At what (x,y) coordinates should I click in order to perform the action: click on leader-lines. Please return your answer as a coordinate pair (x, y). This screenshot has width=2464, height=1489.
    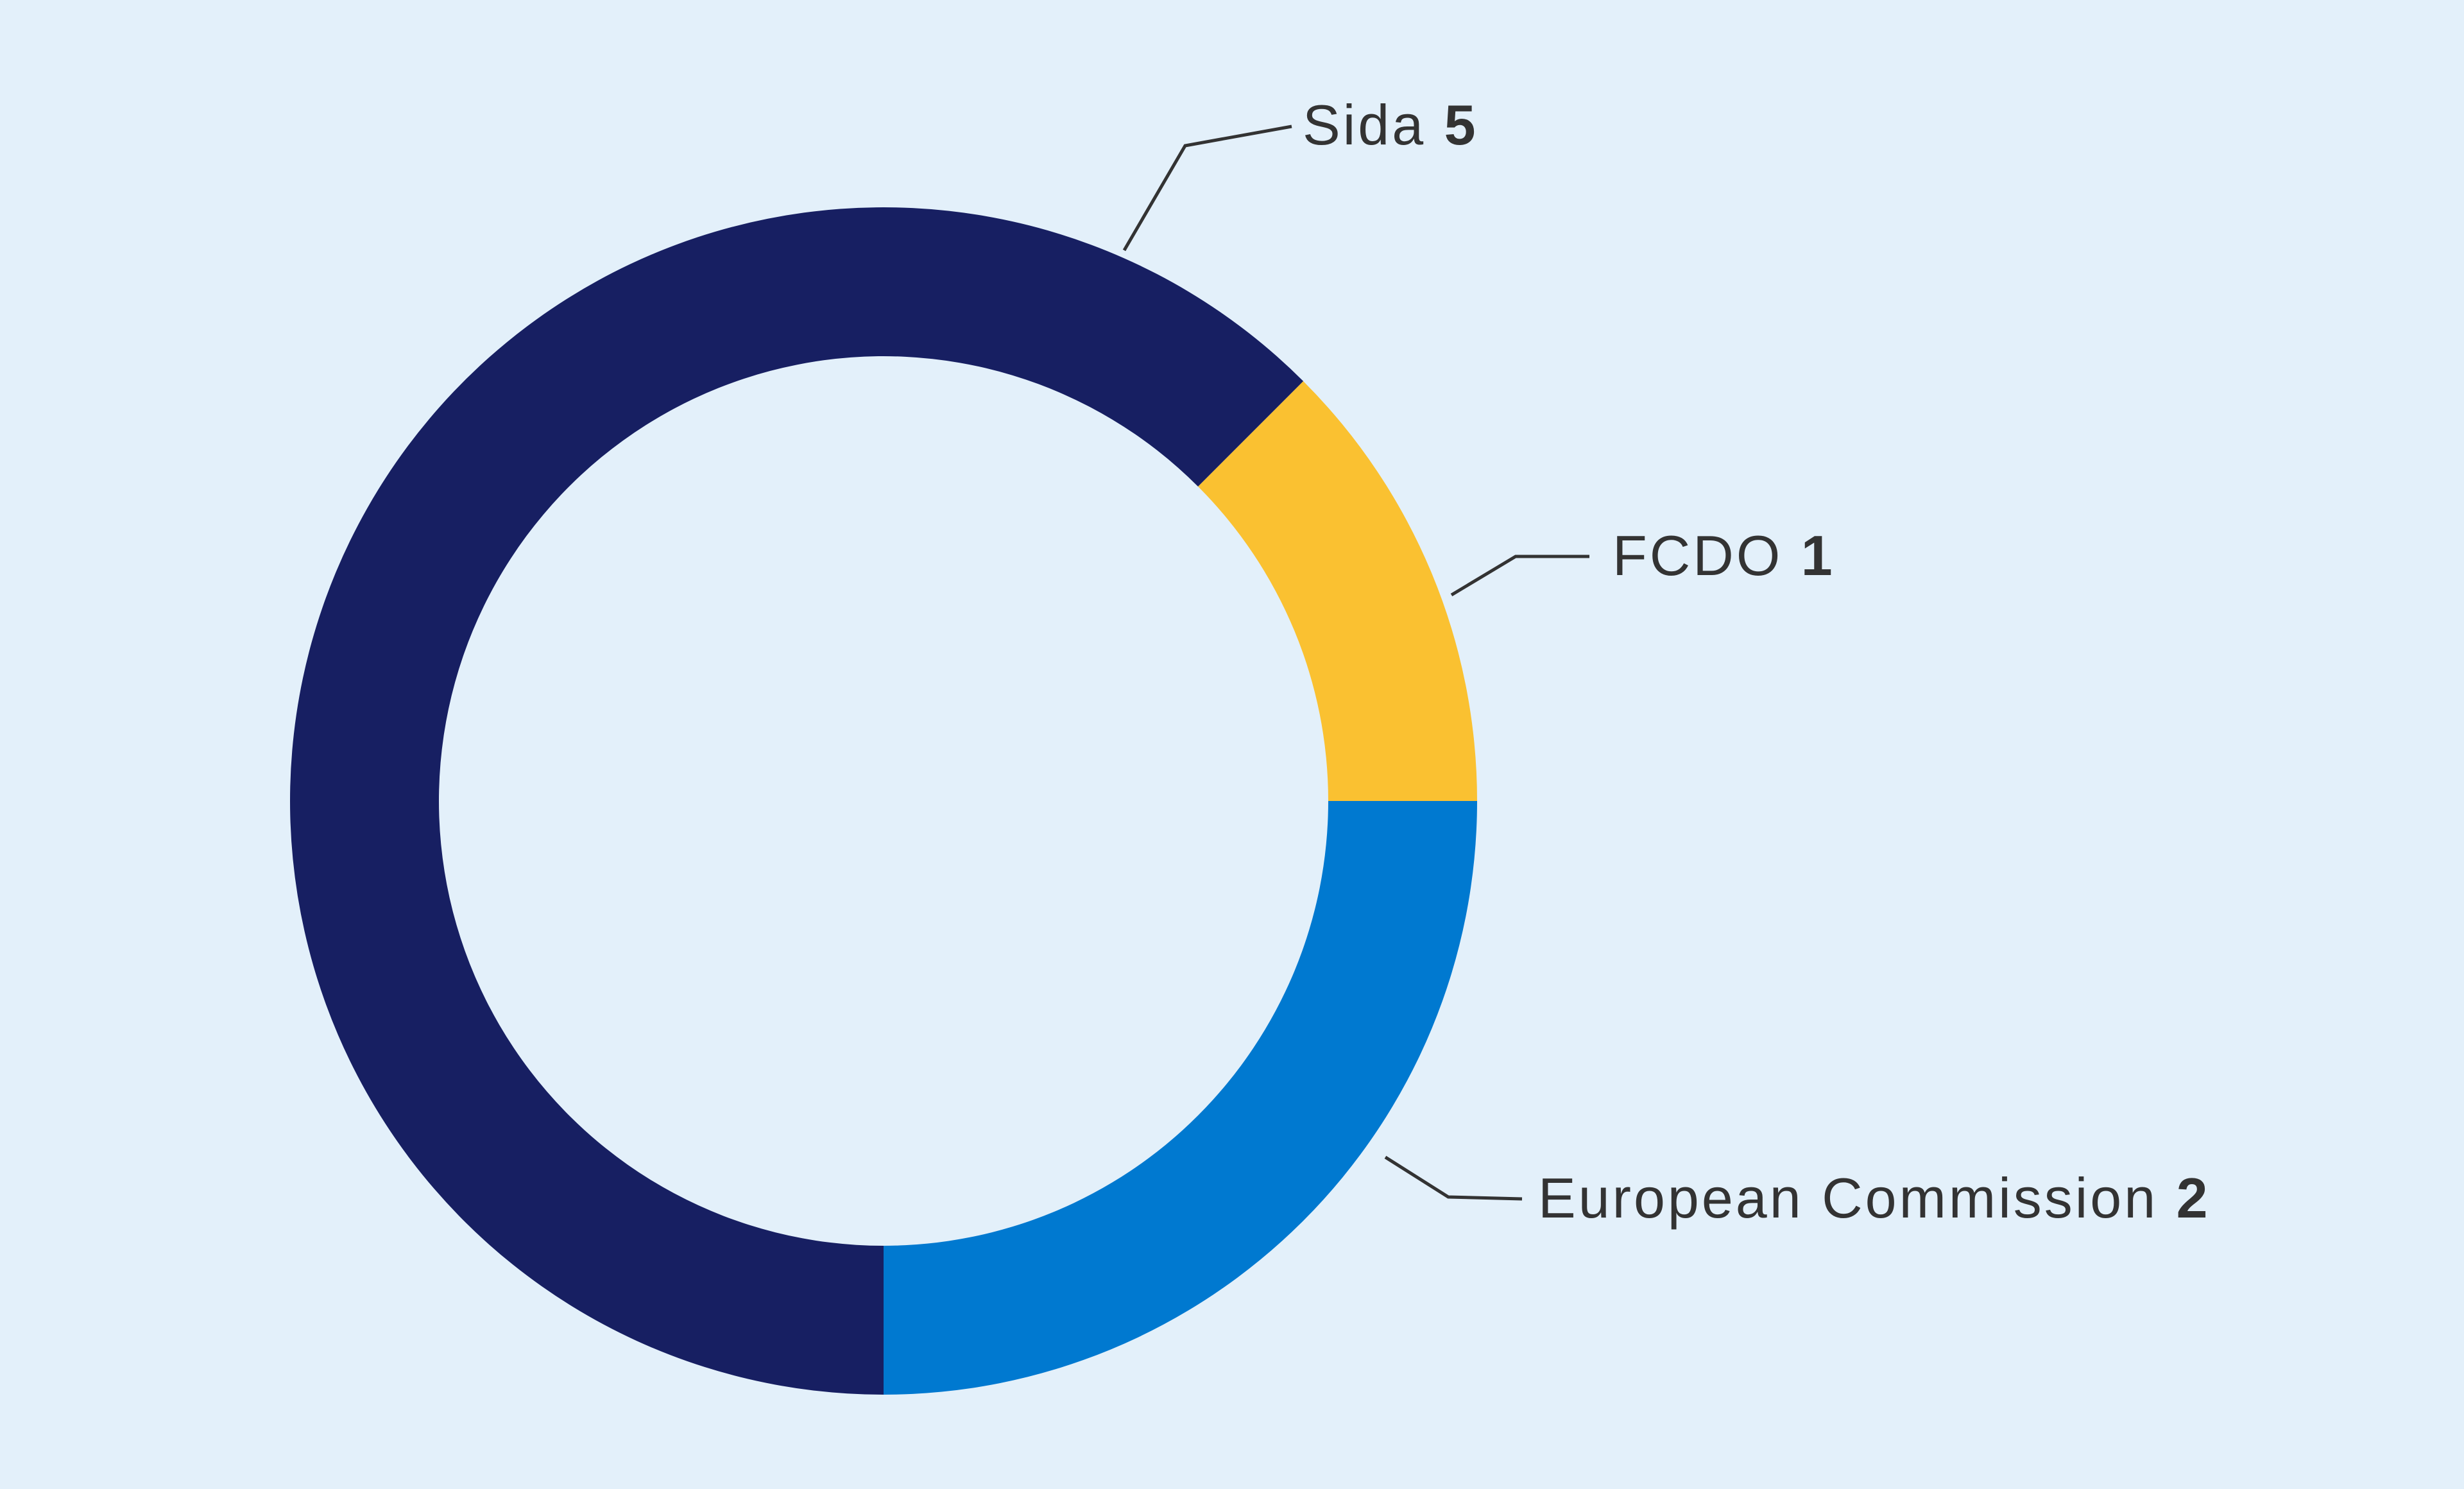
    Looking at the image, I should click on (1356, 663).